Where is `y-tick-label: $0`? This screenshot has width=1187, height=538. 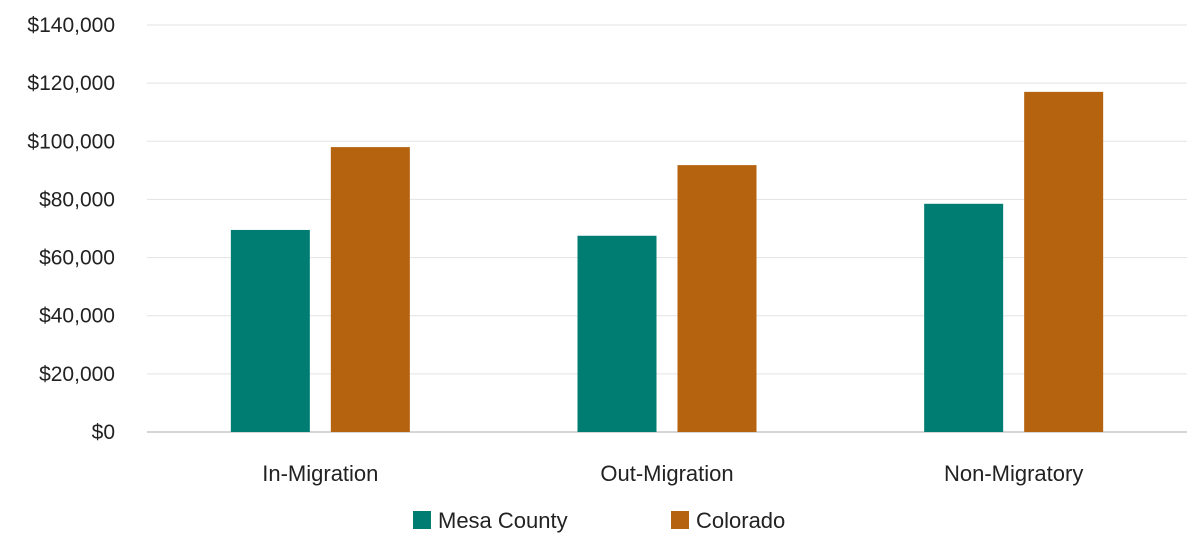
y-tick-label: $0 is located at coordinates (103, 432).